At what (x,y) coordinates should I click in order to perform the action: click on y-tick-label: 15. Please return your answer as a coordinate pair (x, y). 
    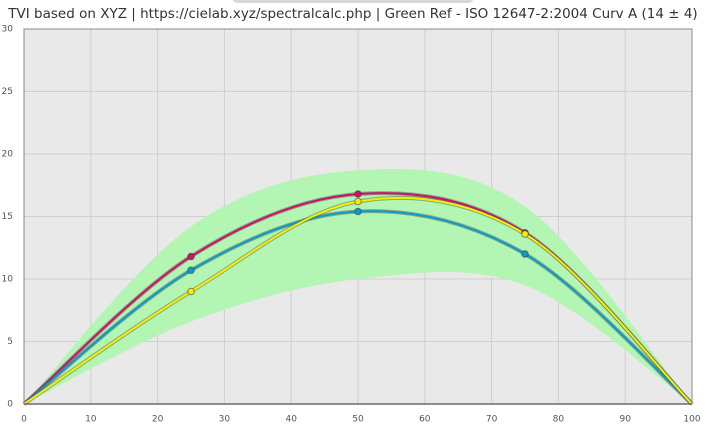
    Looking at the image, I should click on (7, 217).